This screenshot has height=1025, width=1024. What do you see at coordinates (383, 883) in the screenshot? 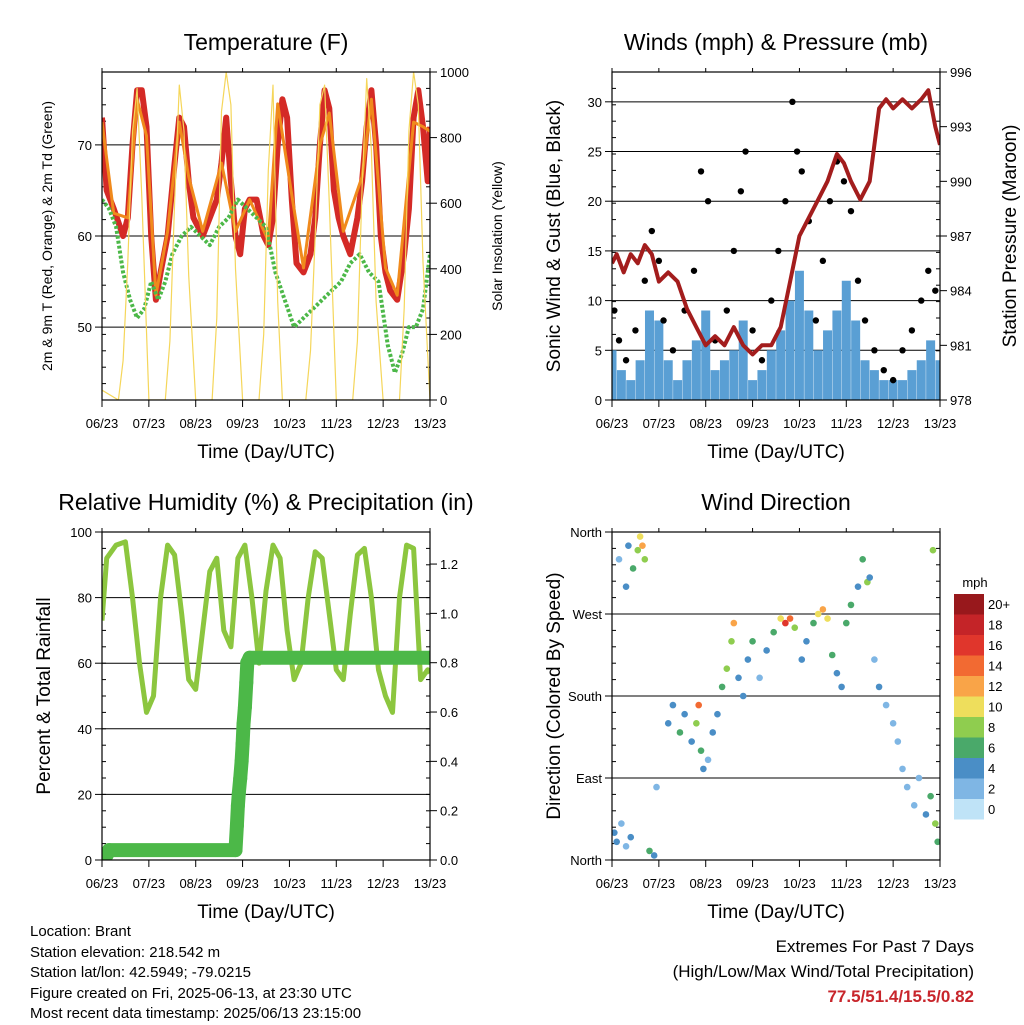
I see `humidity-xtick-label: 12/23` at bounding box center [383, 883].